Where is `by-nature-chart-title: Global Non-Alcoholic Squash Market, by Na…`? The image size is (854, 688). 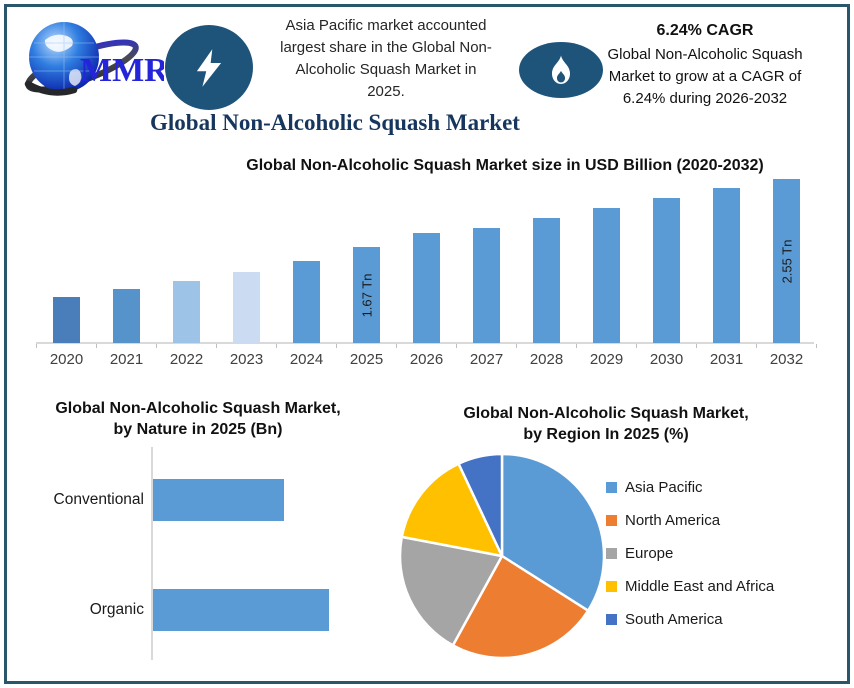 by-nature-chart-title: Global Non-Alcoholic Squash Market, by Na… is located at coordinates (198, 419).